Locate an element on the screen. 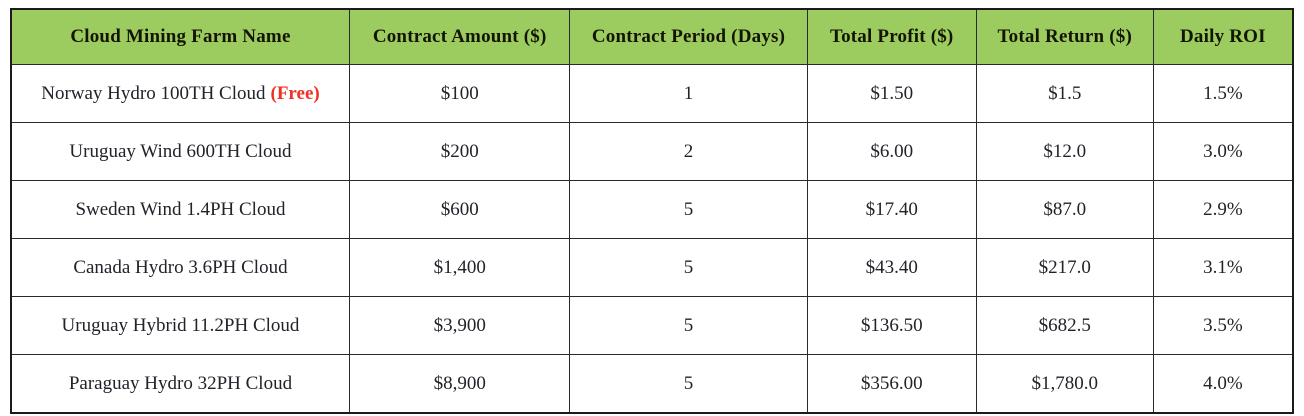 Image resolution: width=1304 pixels, height=416 pixels. total-profit-cell: $136.50 is located at coordinates (891, 325).